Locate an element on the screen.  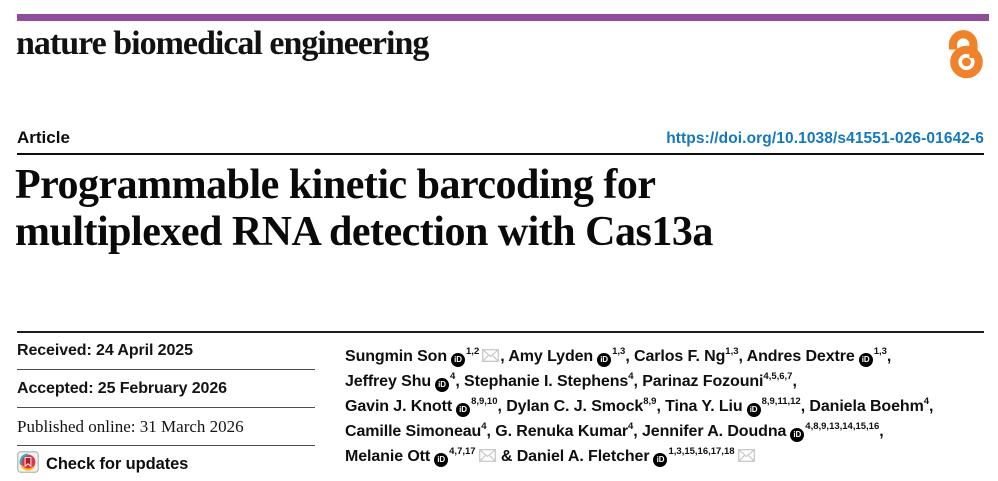
author-name: Amy Lyden is located at coordinates (551, 356).